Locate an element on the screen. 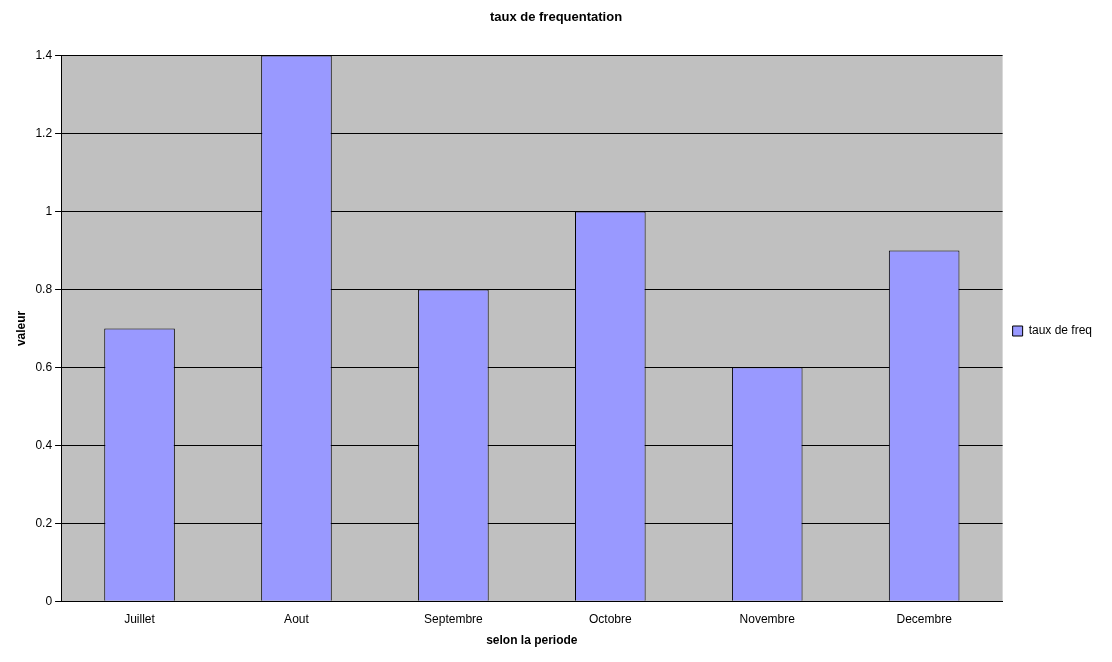 This screenshot has width=1112, height=662. y-tick-label: 1.2 is located at coordinates (44, 132).